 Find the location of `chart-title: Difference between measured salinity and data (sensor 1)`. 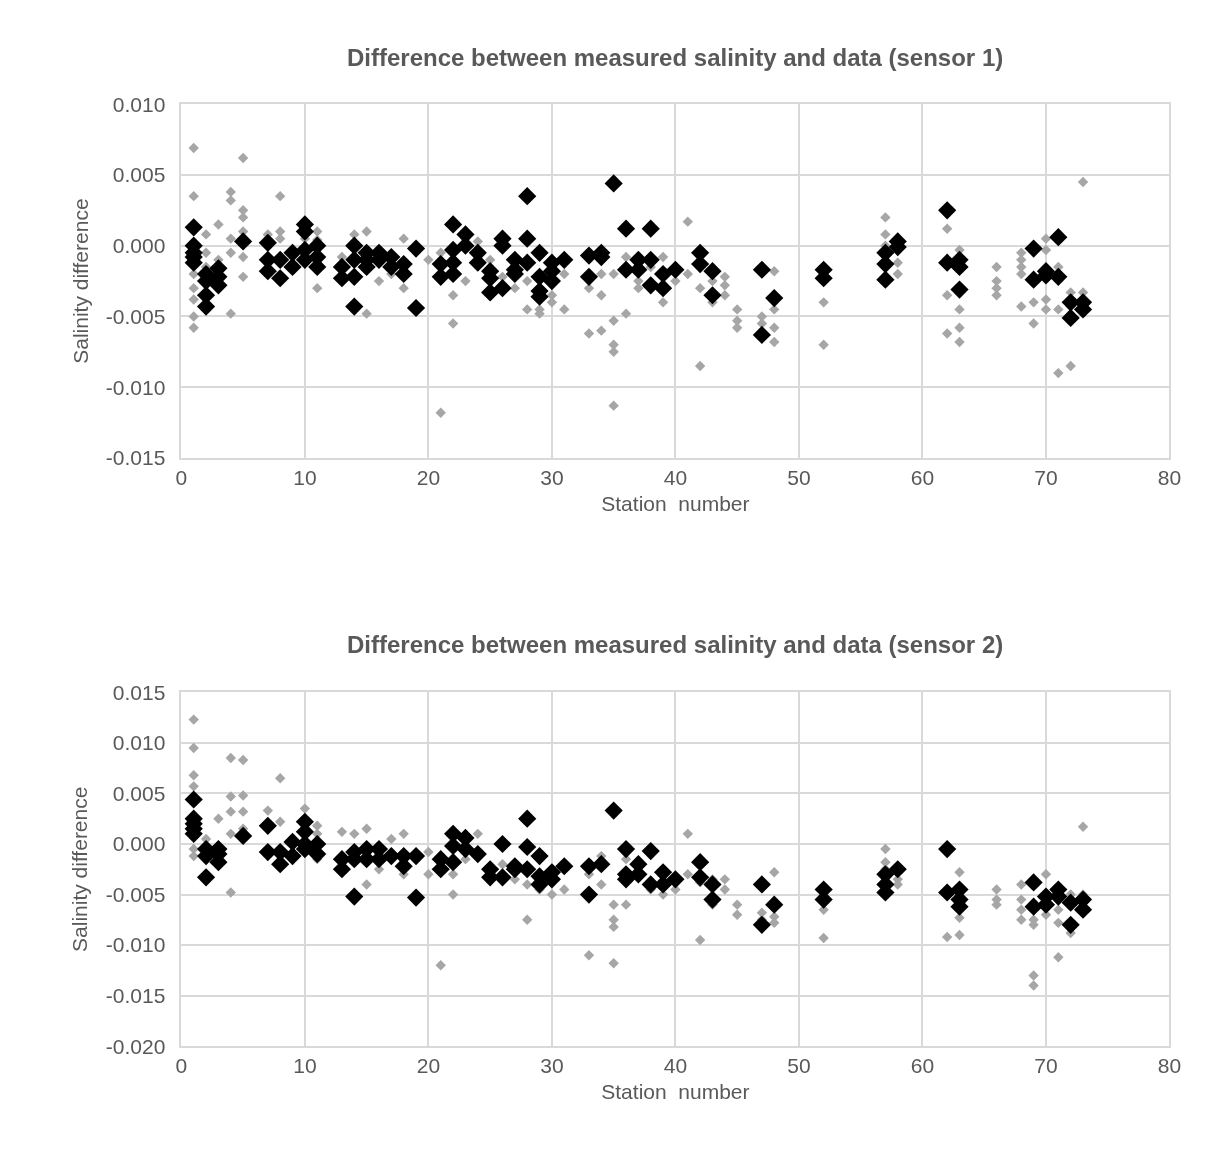

chart-title: Difference between measured salinity and data (sensor 1) is located at coordinates (675, 57).